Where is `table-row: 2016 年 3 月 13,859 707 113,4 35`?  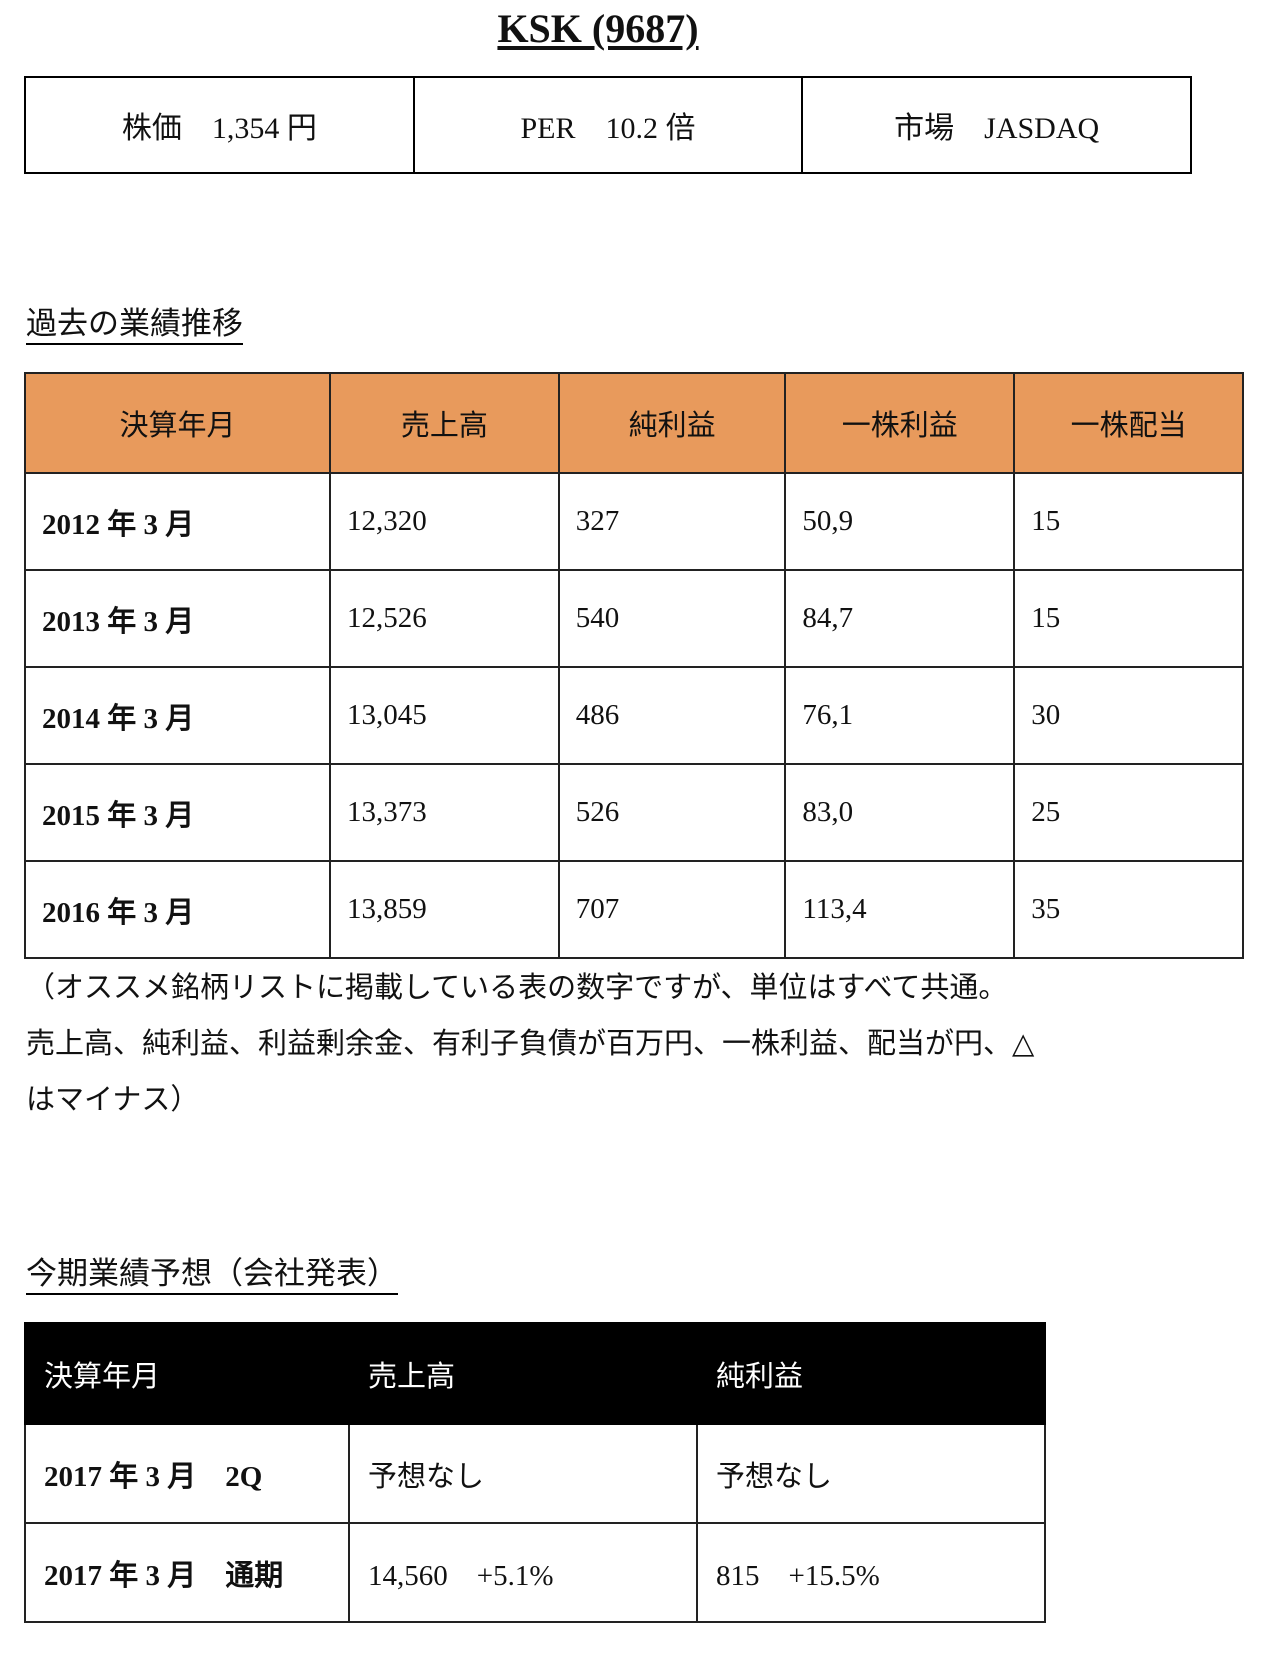
table-row: 2016 年 3 月 13,859 707 113,4 35 is located at coordinates (633, 909).